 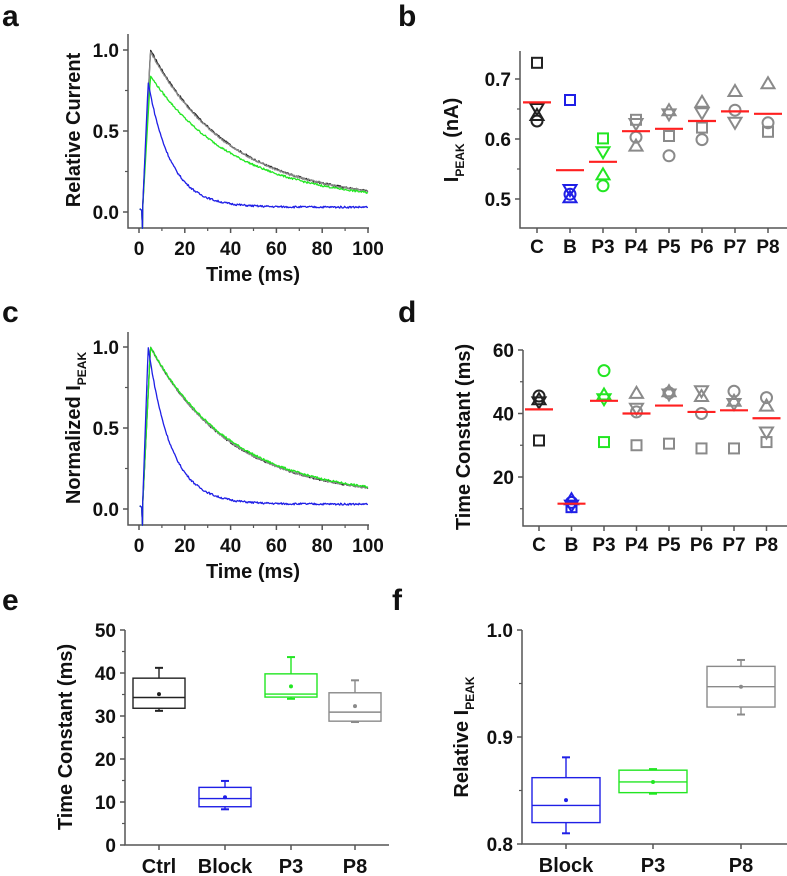 What do you see at coordinates (407, 16) in the screenshot?
I see `panel-letter-b: b` at bounding box center [407, 16].